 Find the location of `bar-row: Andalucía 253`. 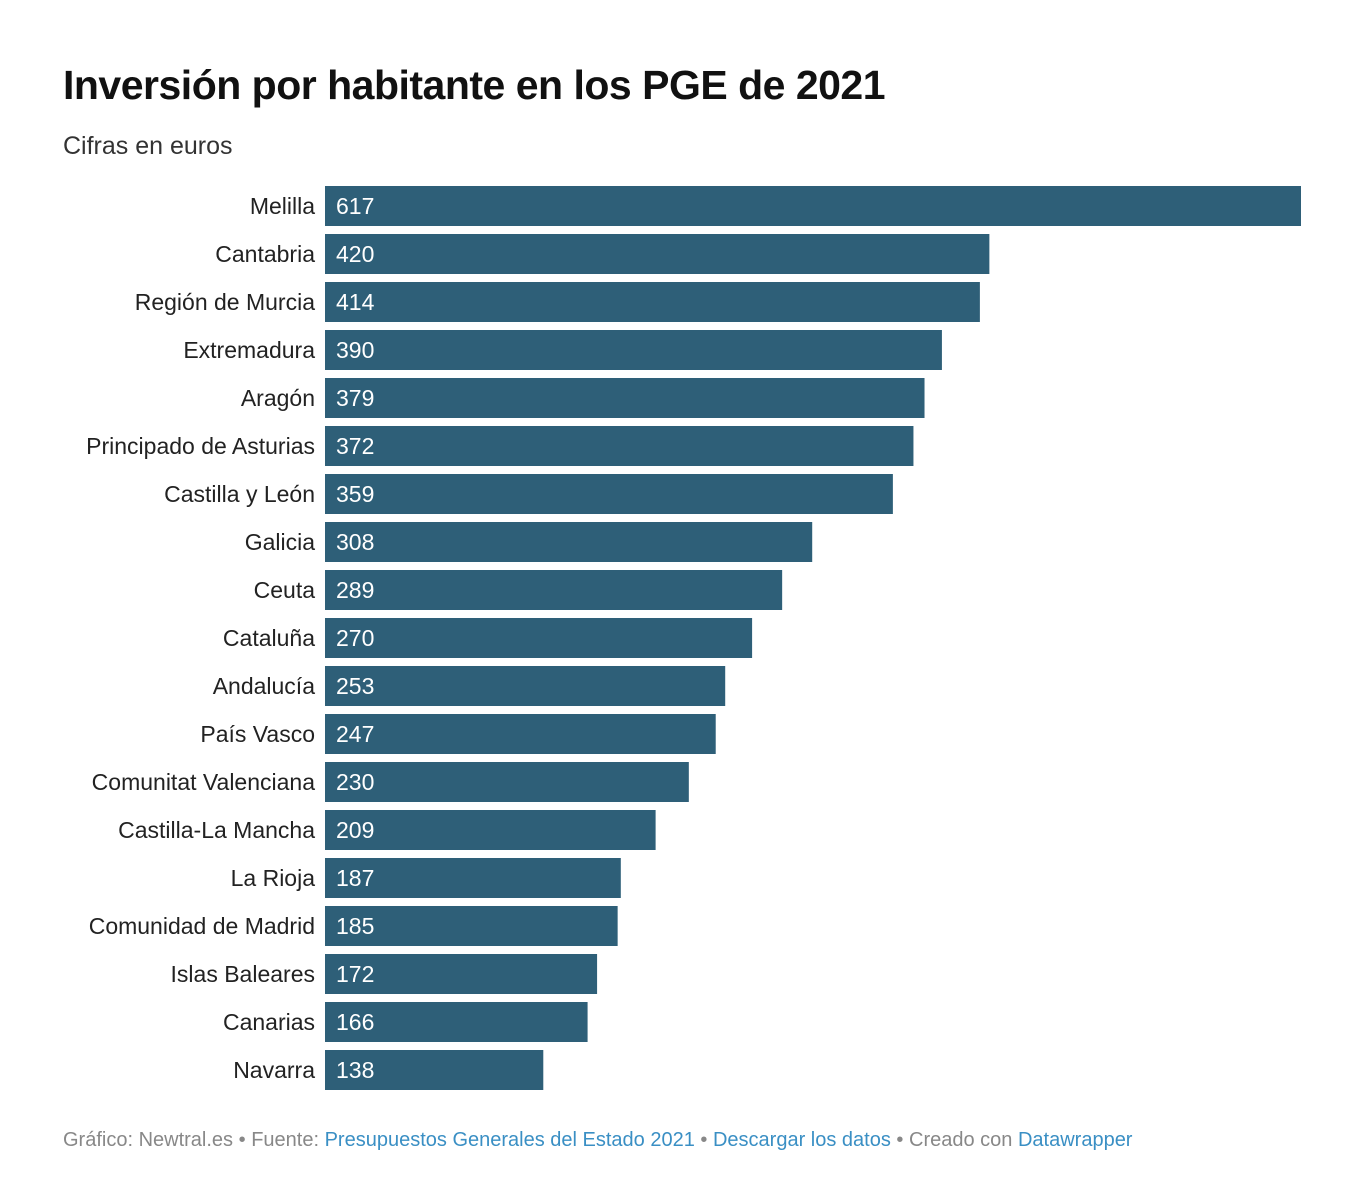

bar-row: Andalucía 253 is located at coordinates (469, 686).